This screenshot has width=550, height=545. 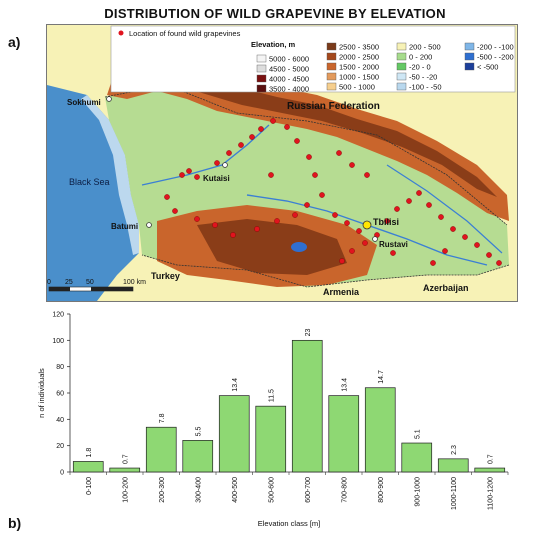 I want to click on scale-tick-50: 50, so click(x=90, y=282).